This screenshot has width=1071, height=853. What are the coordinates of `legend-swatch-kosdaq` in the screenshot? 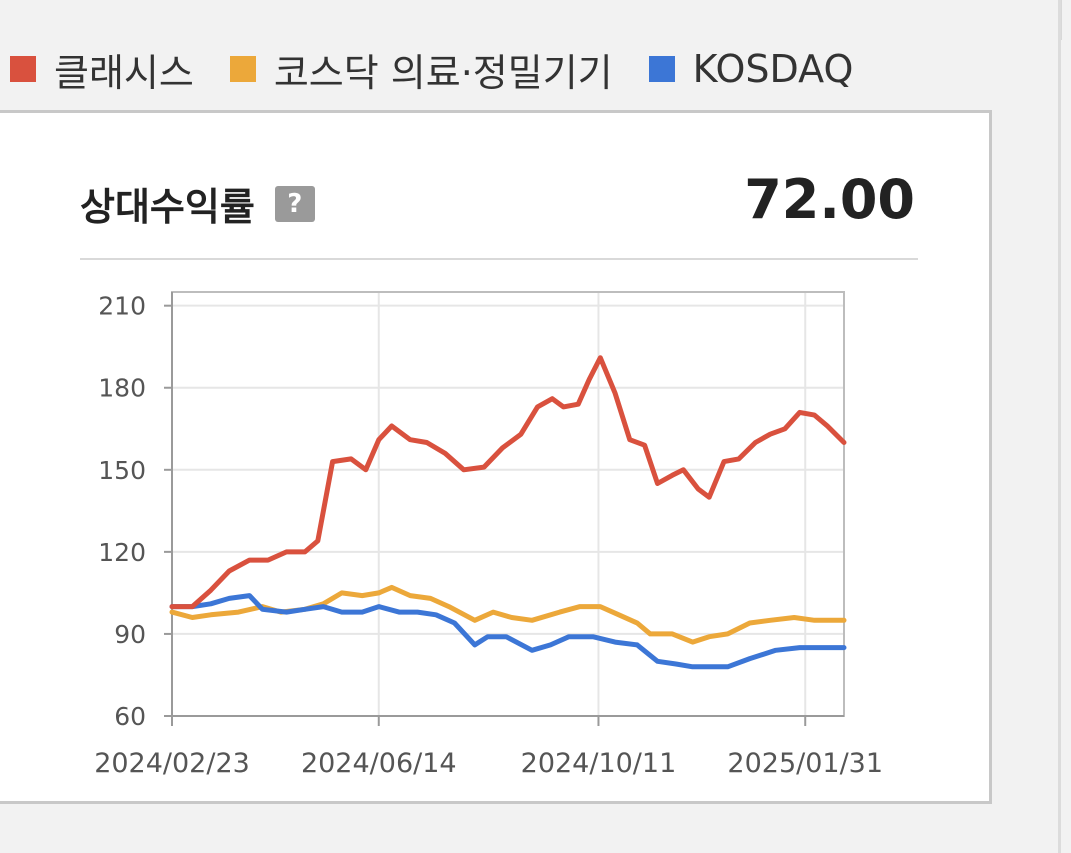 It's located at (661, 69).